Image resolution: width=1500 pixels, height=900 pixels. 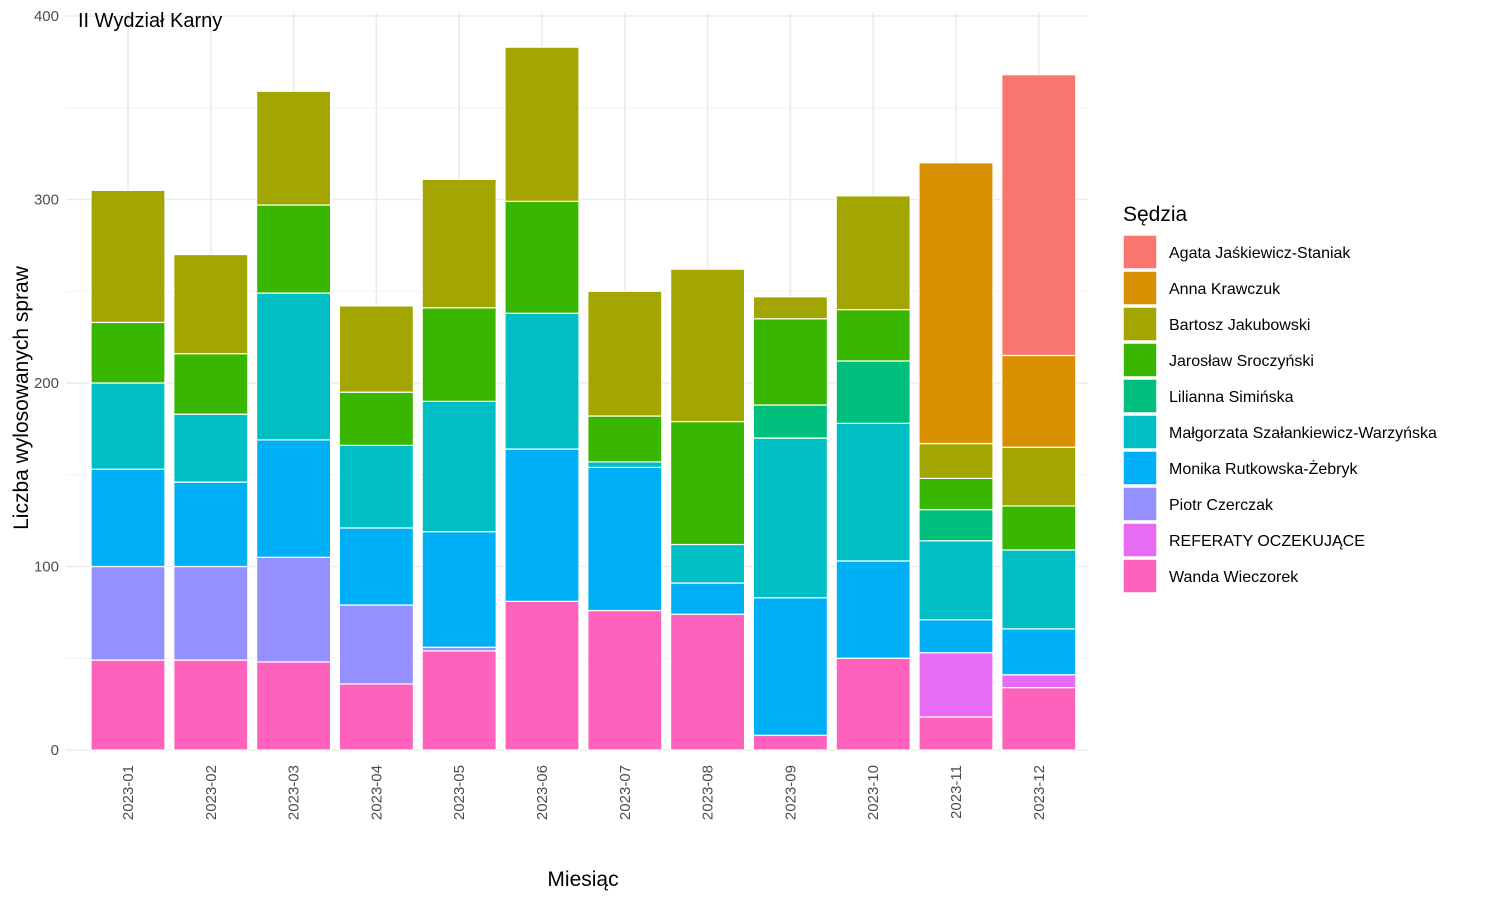 I want to click on y-axis-title: Liczba wylosowanych spraw, so click(x=21, y=397).